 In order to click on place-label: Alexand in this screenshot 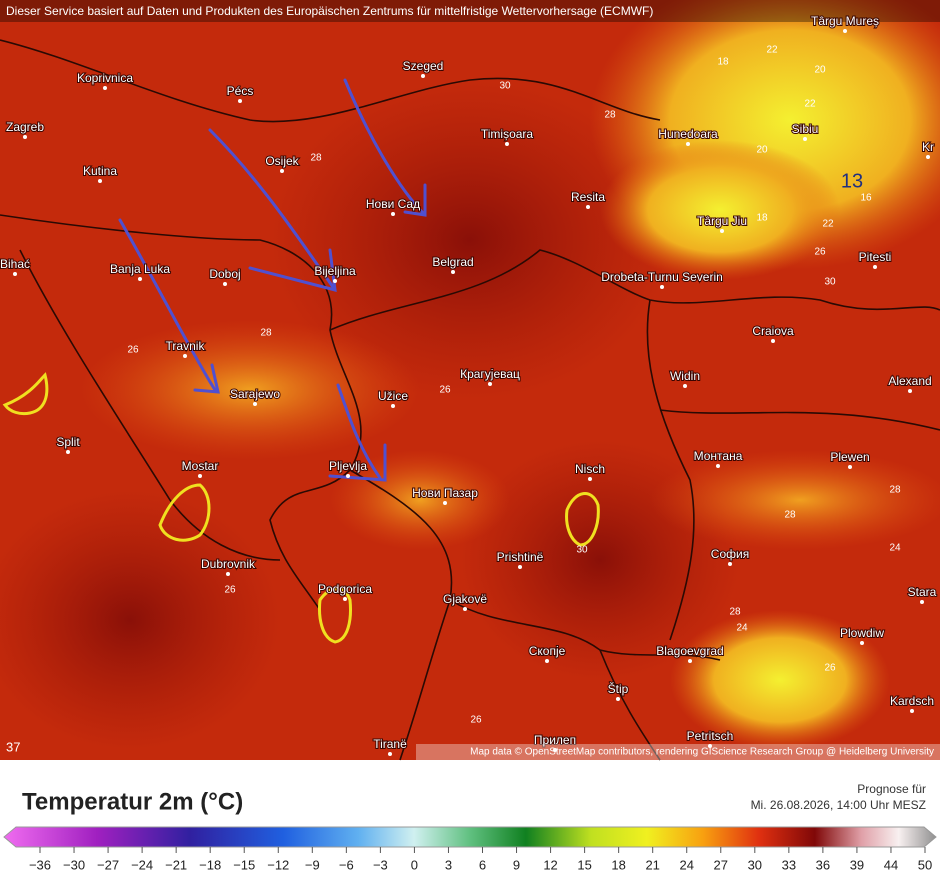, I will do `click(909, 381)`.